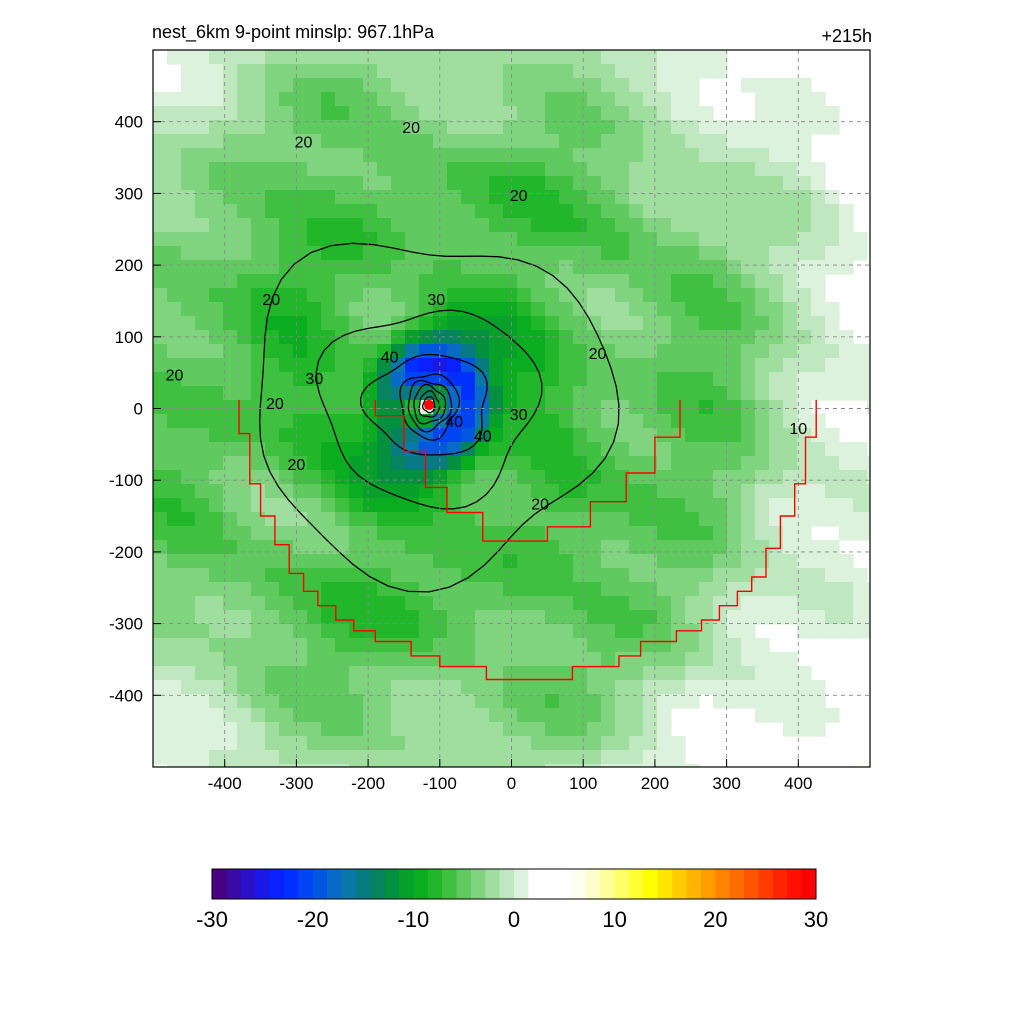 This screenshot has width=1024, height=1024. I want to click on contour-label: 20, so click(297, 465).